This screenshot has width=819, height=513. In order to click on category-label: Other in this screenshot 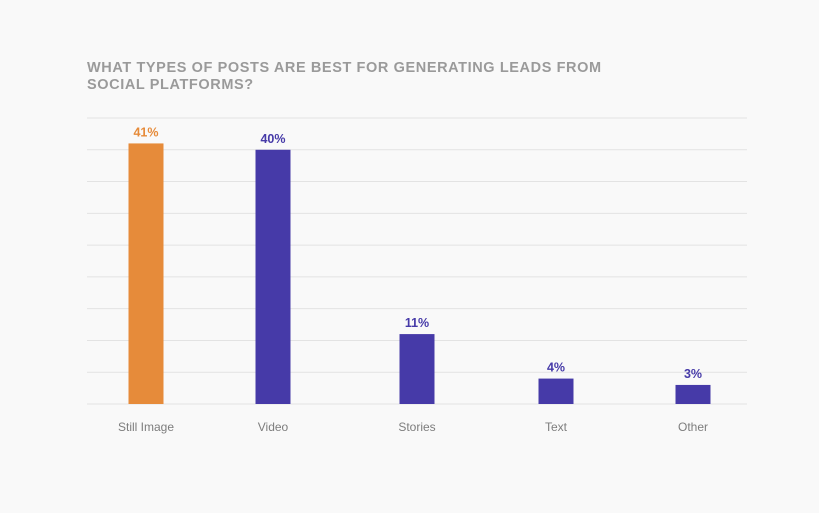, I will do `click(693, 427)`.